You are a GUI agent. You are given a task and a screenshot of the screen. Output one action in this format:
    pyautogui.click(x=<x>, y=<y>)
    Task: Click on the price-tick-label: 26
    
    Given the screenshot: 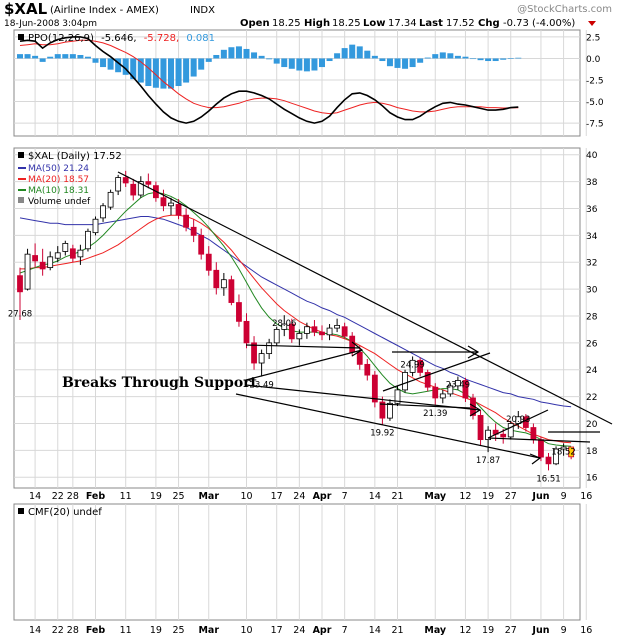 What is the action you would take?
    pyautogui.click(x=592, y=344)
    